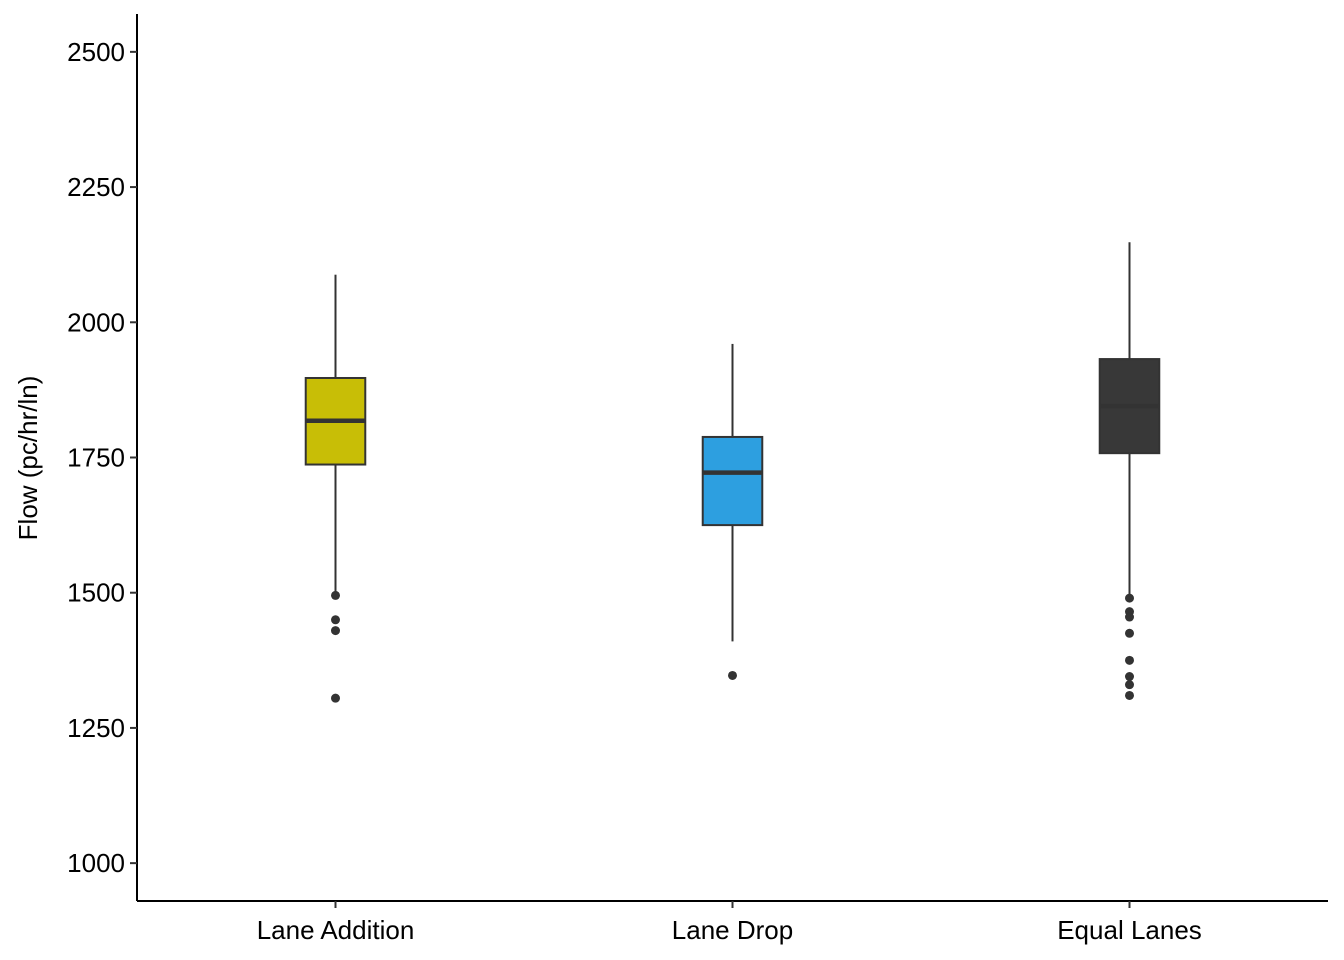 This screenshot has height=960, width=1344. I want to click on x-tick-label: Lane Drop, so click(732, 930).